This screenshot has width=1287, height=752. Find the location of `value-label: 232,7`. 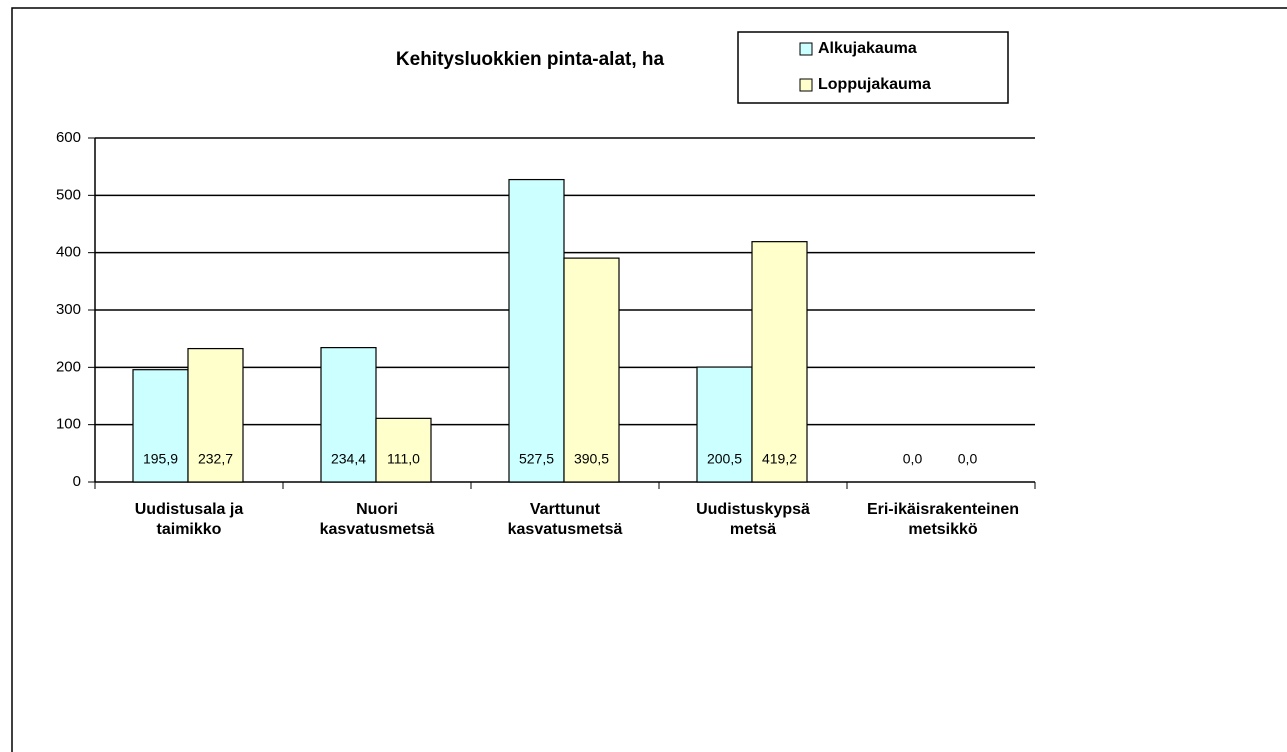

value-label: 232,7 is located at coordinates (215, 459).